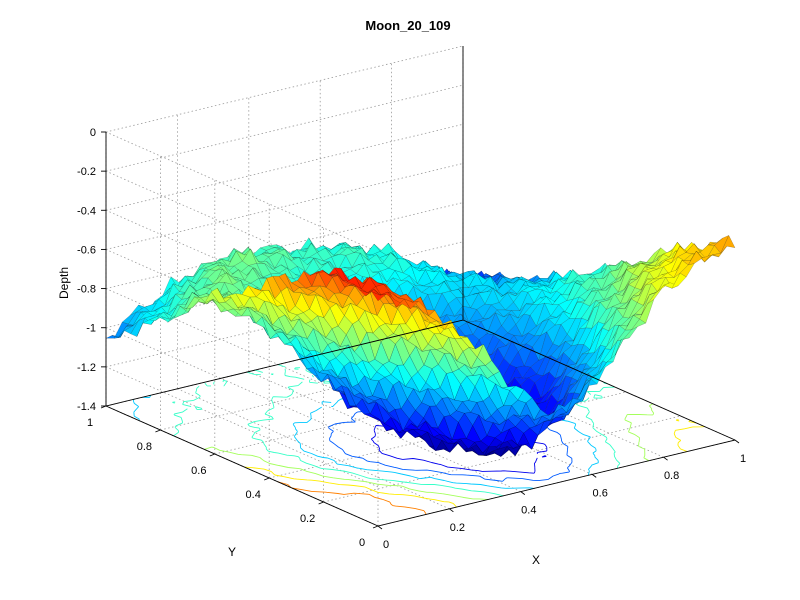 This screenshot has height=600, width=800. What do you see at coordinates (232, 552) in the screenshot?
I see `y-axis-label: Y` at bounding box center [232, 552].